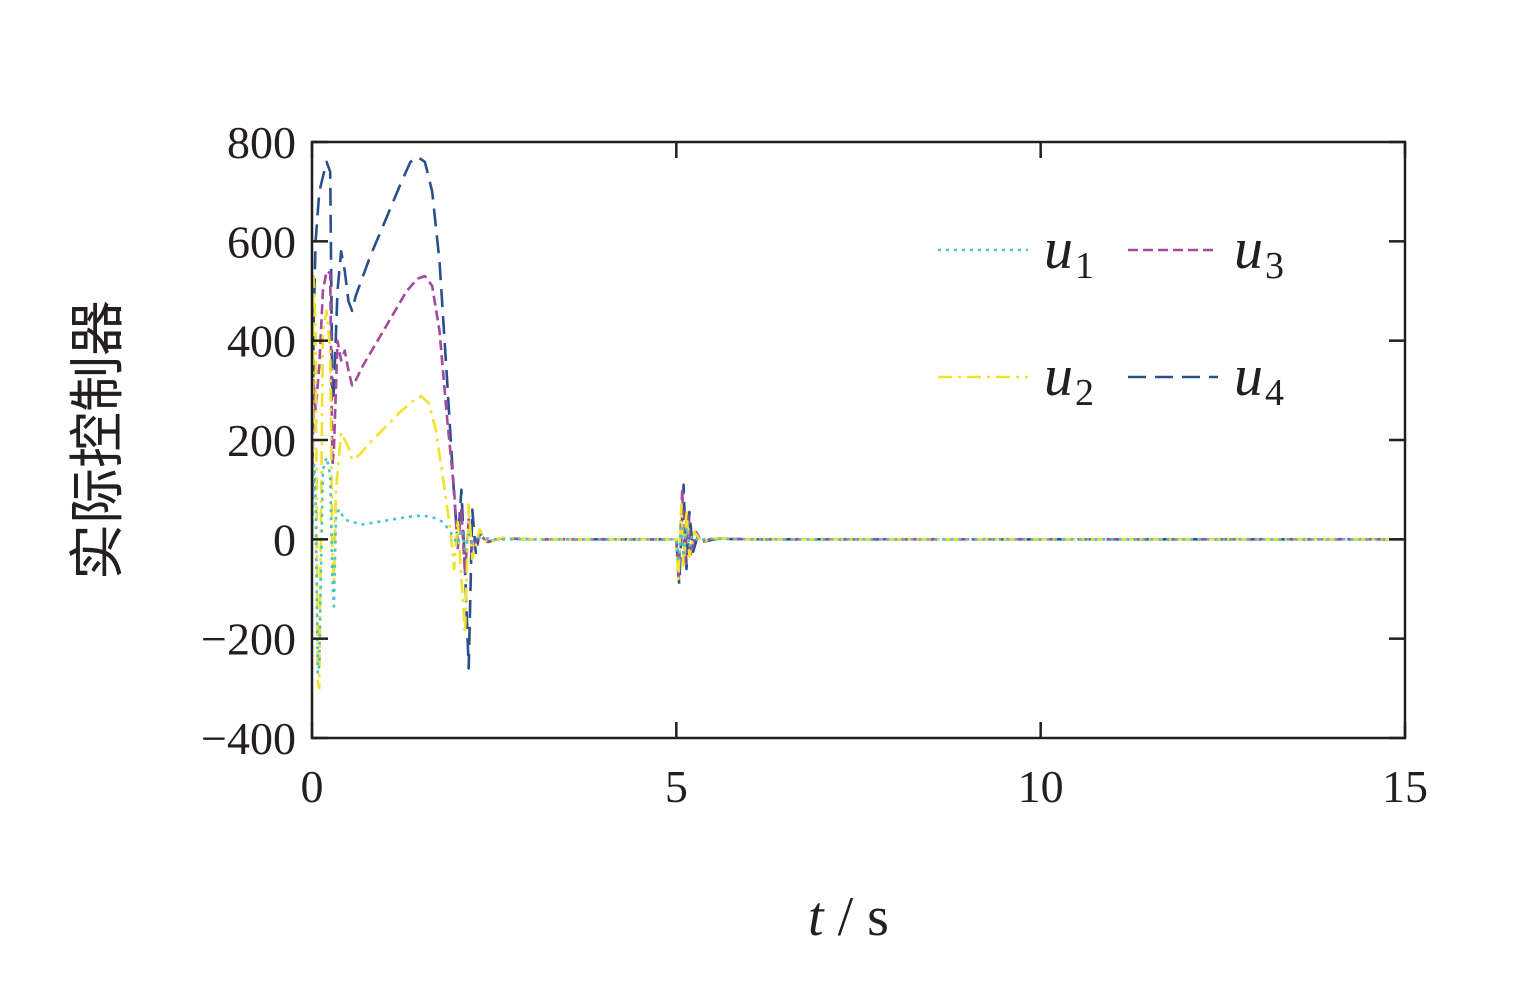  I want to click on legend-item-u2: u2, so click(1016, 378).